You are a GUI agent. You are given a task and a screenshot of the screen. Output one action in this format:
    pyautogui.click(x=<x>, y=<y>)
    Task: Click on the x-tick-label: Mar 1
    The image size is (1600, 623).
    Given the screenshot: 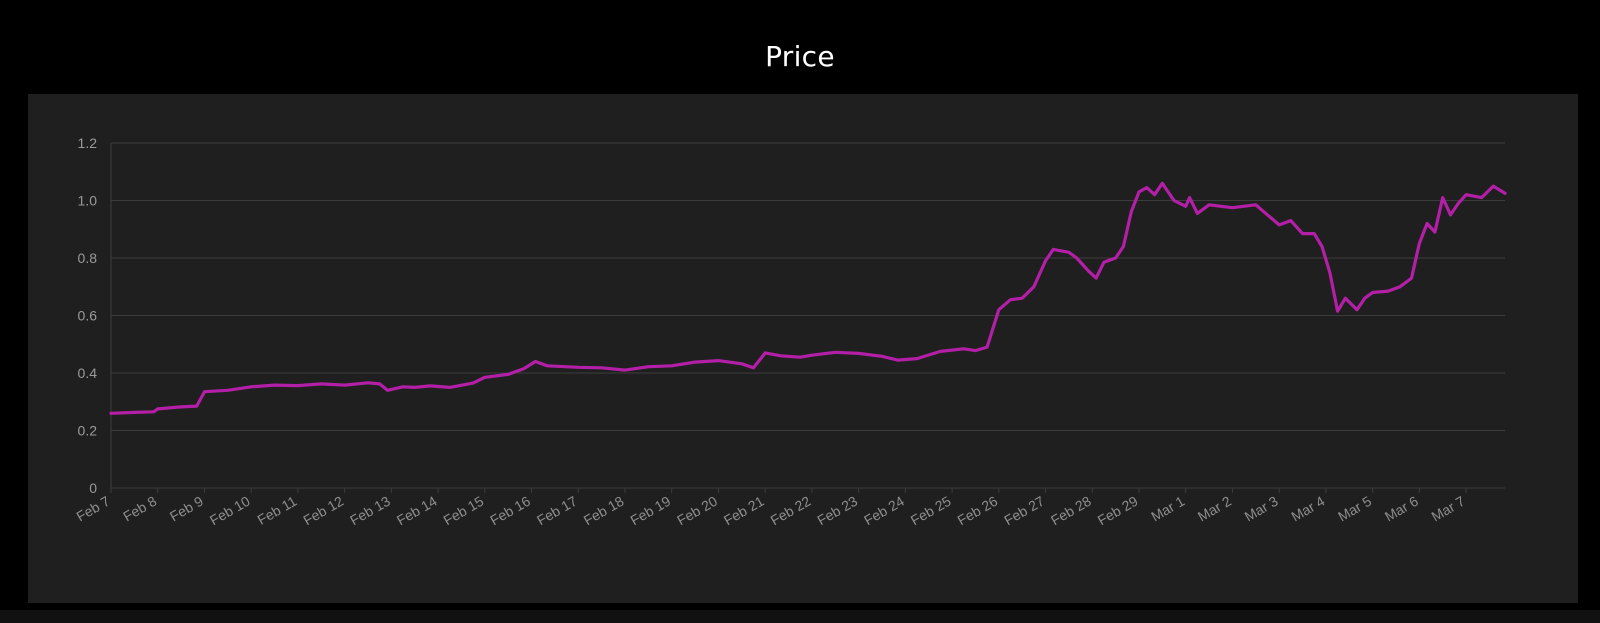 What is the action you would take?
    pyautogui.click(x=1167, y=509)
    